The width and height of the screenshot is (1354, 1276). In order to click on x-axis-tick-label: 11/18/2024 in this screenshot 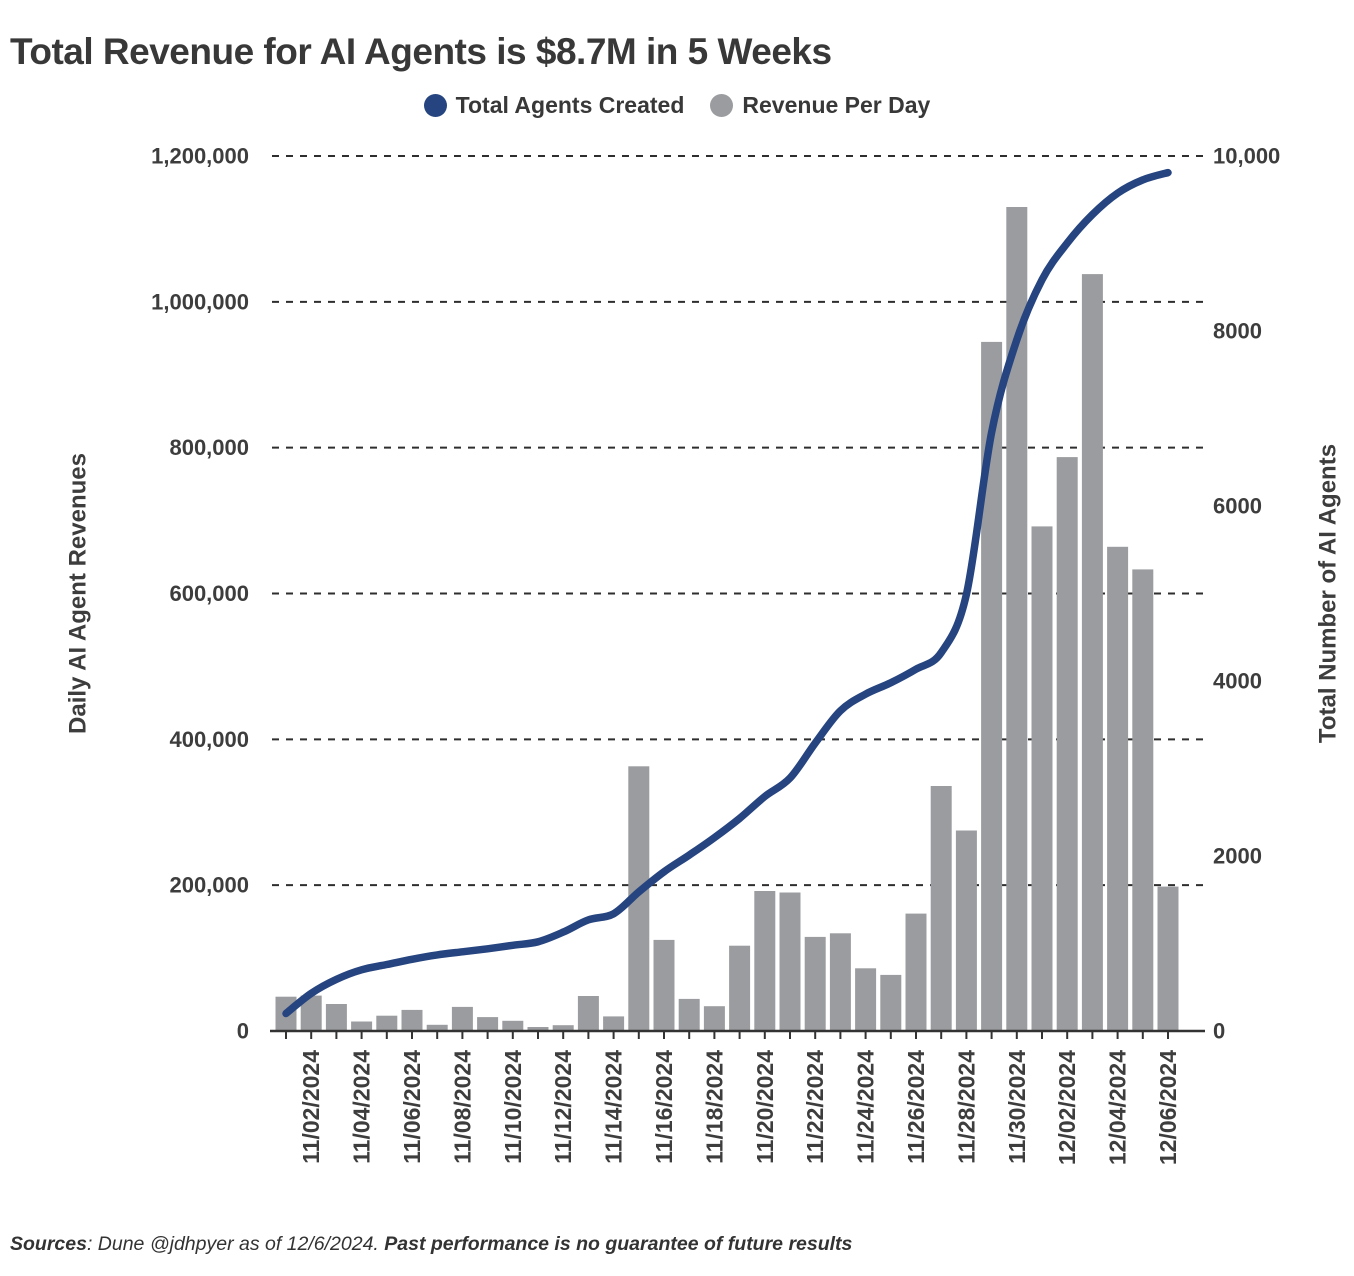, I will do `click(714, 1107)`.